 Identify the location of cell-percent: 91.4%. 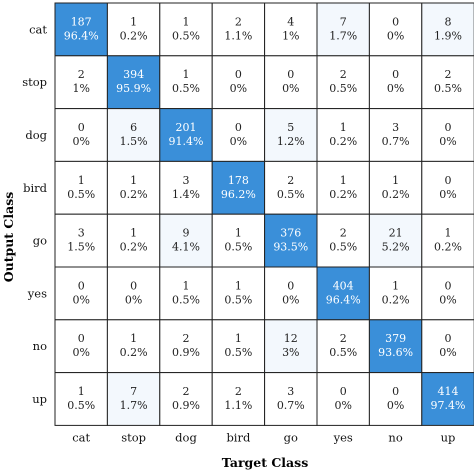
(186, 141).